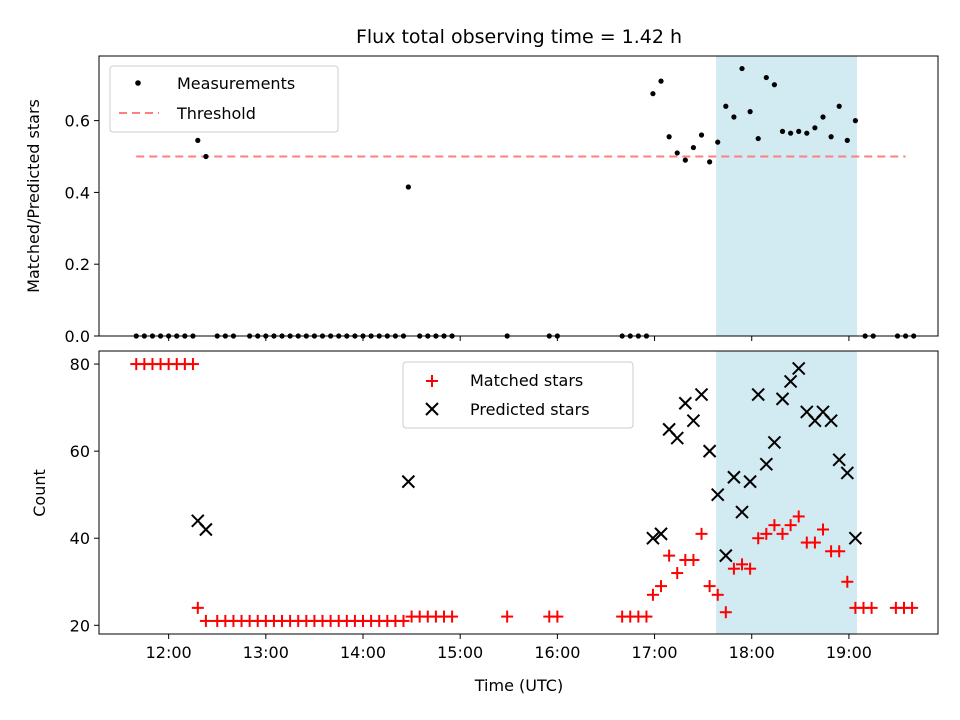  I want to click on bottom-ytick-label-0: 20, so click(80, 625).